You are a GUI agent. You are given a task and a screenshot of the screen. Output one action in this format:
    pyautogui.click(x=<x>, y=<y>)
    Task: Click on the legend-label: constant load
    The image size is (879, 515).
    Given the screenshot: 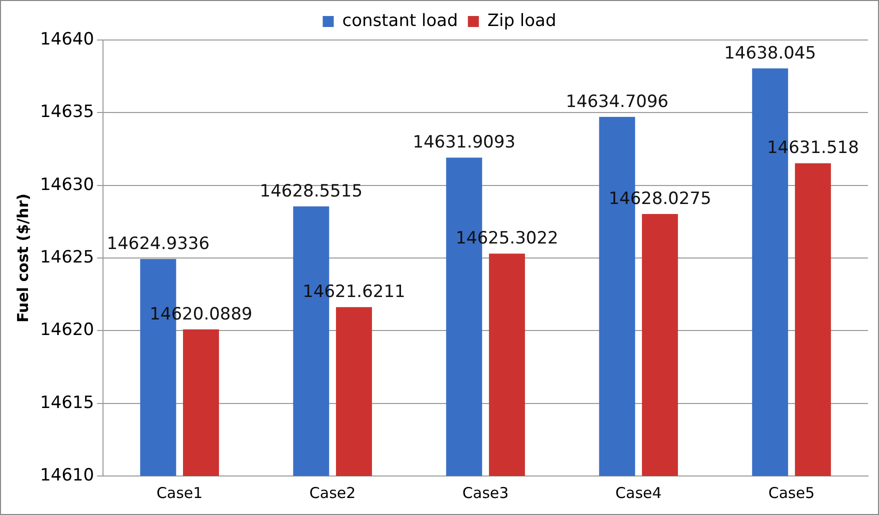 What is the action you would take?
    pyautogui.click(x=400, y=20)
    